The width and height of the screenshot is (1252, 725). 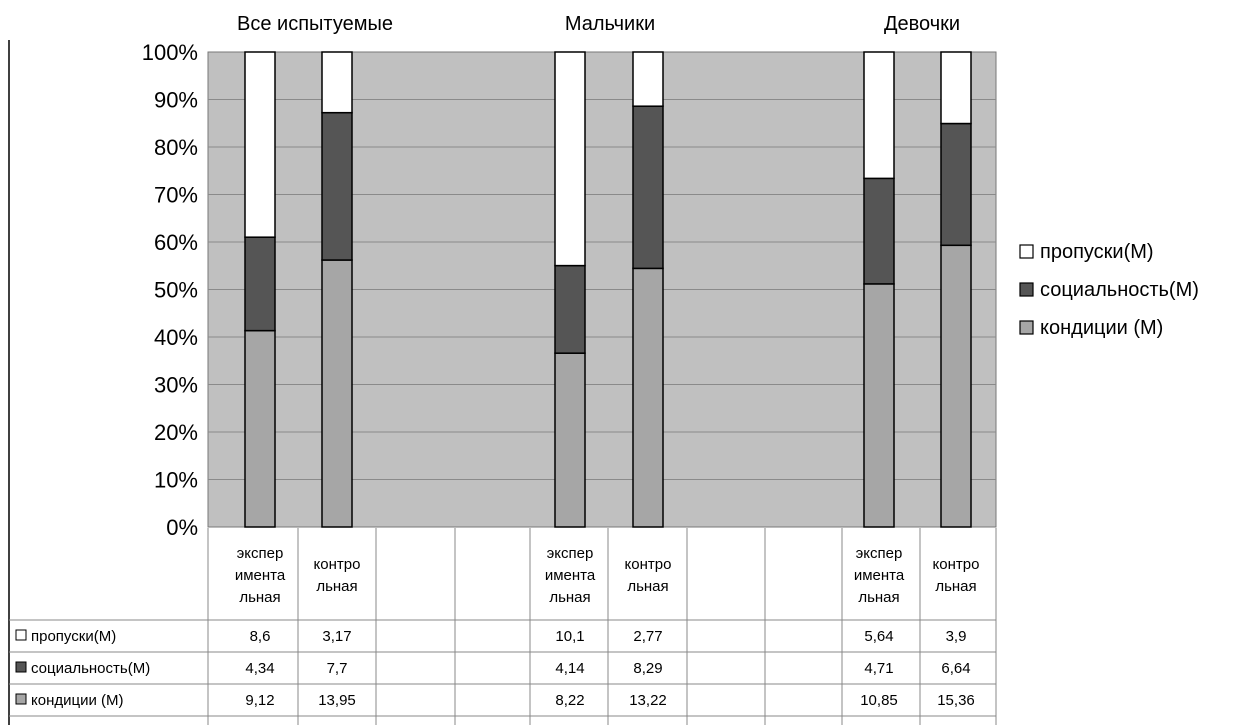 What do you see at coordinates (336, 636) in the screenshot?
I see `table-cell-value: 3,17` at bounding box center [336, 636].